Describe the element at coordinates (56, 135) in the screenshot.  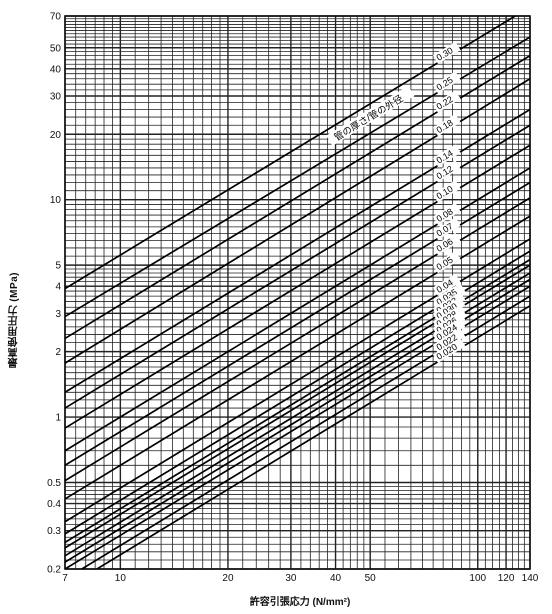
I see `y-tick-label: 20` at that location.